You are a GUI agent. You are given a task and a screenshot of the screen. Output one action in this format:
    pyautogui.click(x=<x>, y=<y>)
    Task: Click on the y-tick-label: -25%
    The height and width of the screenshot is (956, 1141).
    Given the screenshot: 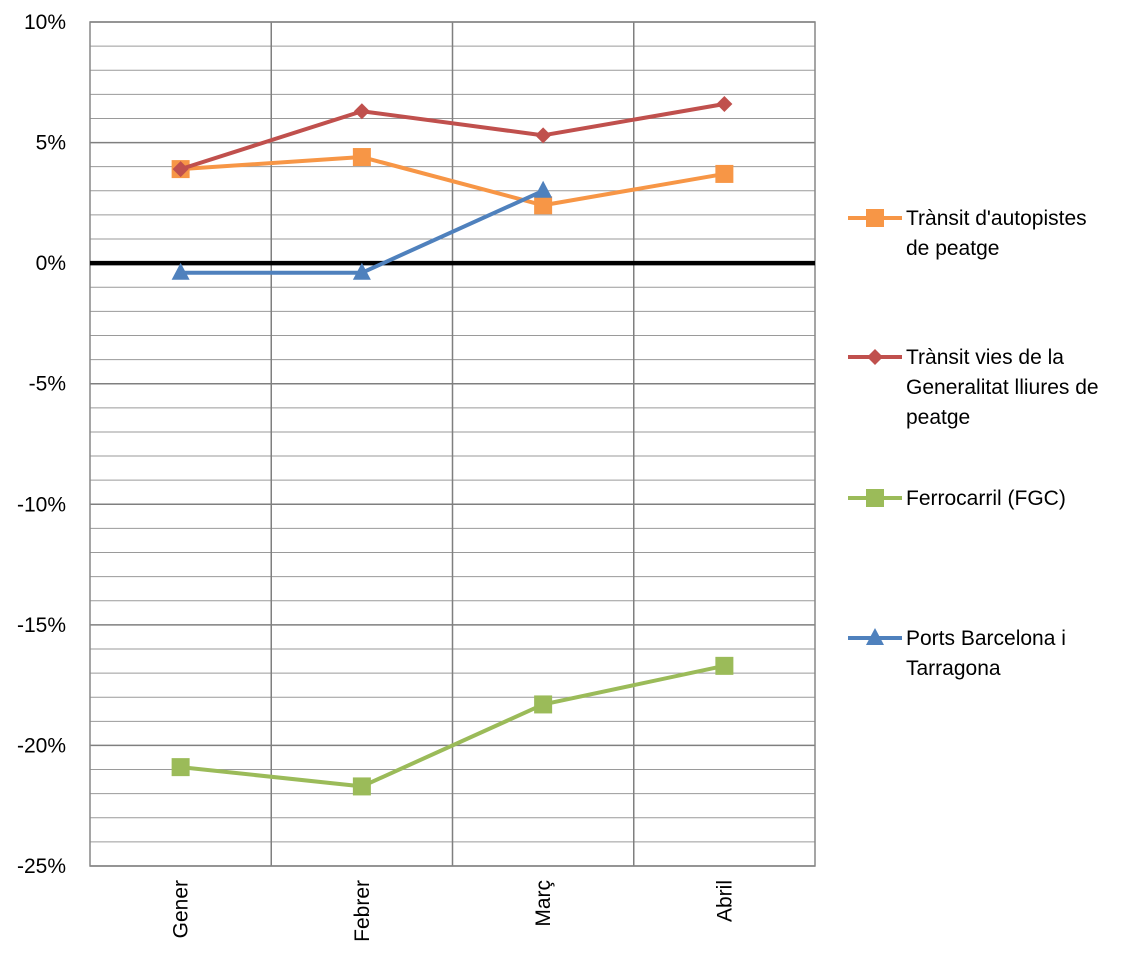 What is the action you would take?
    pyautogui.click(x=41, y=866)
    